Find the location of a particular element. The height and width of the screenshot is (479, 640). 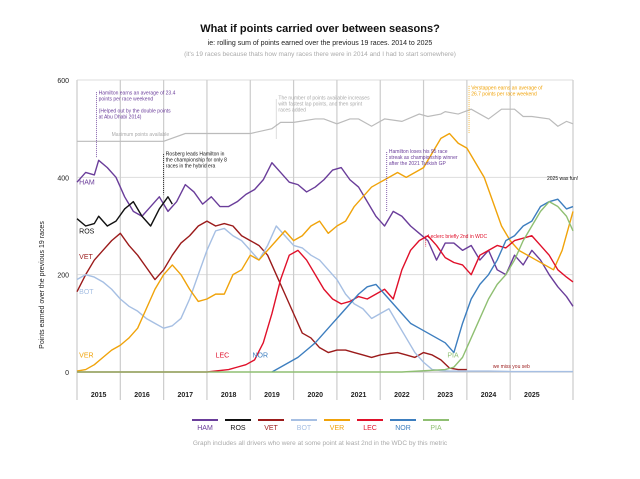

y-tick-label: 200 is located at coordinates (63, 276).